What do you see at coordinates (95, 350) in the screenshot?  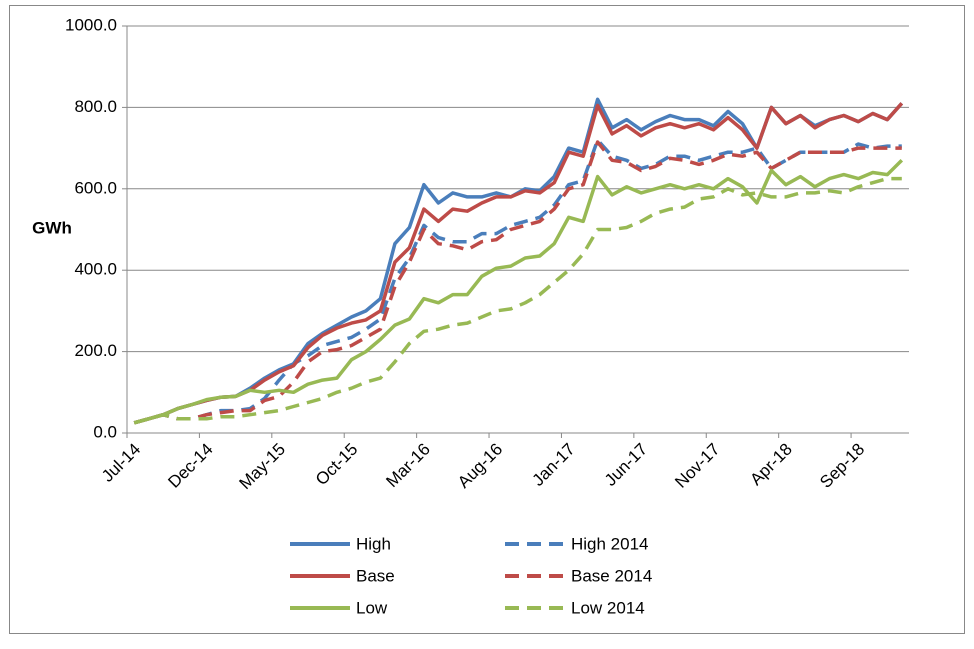 I see `y-tick-label: 200.0` at bounding box center [95, 350].